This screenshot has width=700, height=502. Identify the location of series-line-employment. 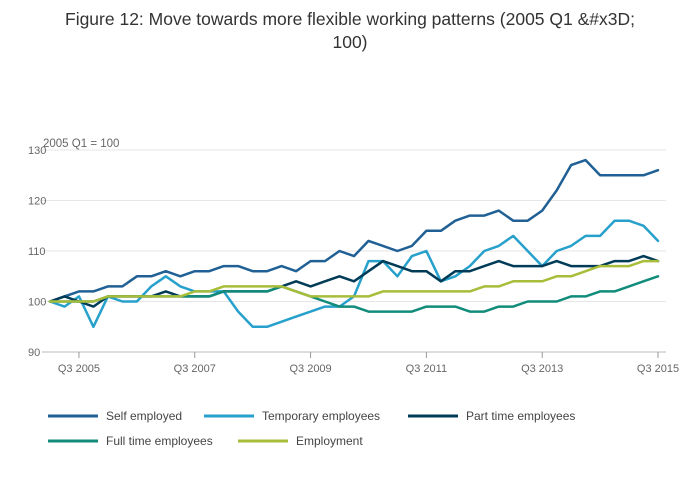
(354, 281).